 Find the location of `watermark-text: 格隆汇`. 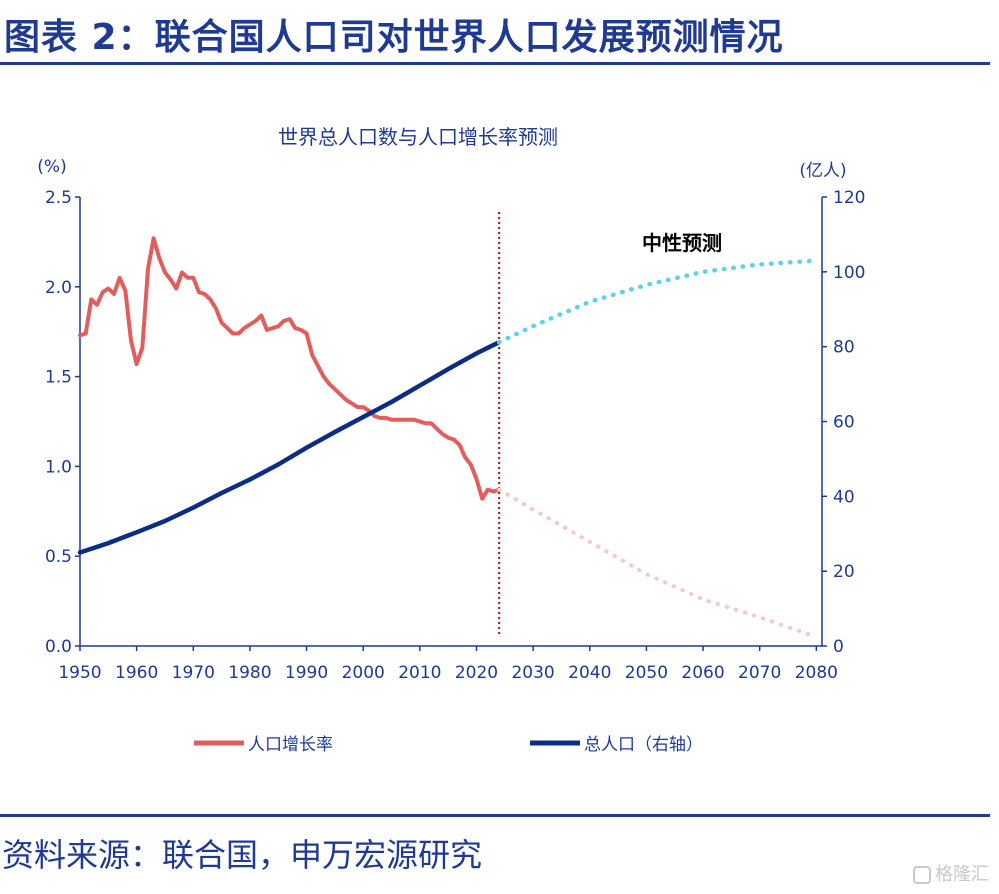

watermark-text: 格隆汇 is located at coordinates (962, 874).